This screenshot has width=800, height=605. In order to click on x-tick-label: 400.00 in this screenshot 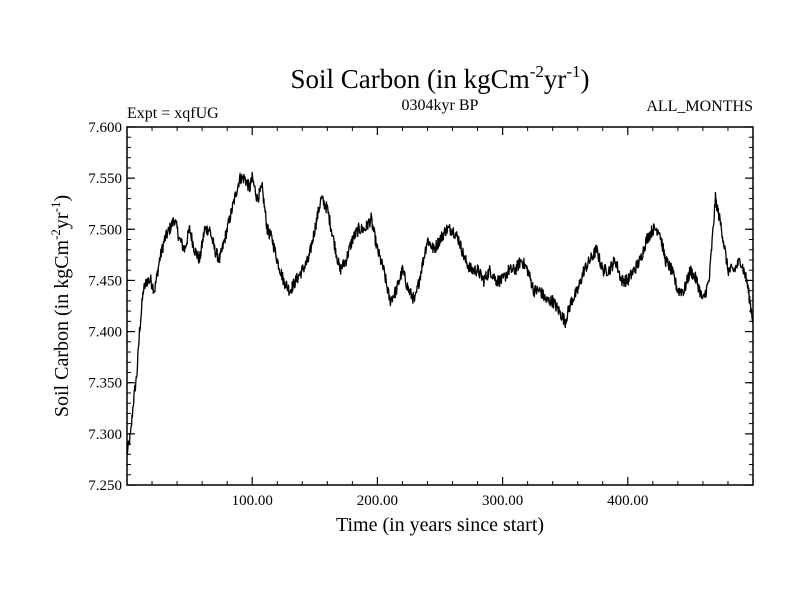, I will do `click(627, 501)`.